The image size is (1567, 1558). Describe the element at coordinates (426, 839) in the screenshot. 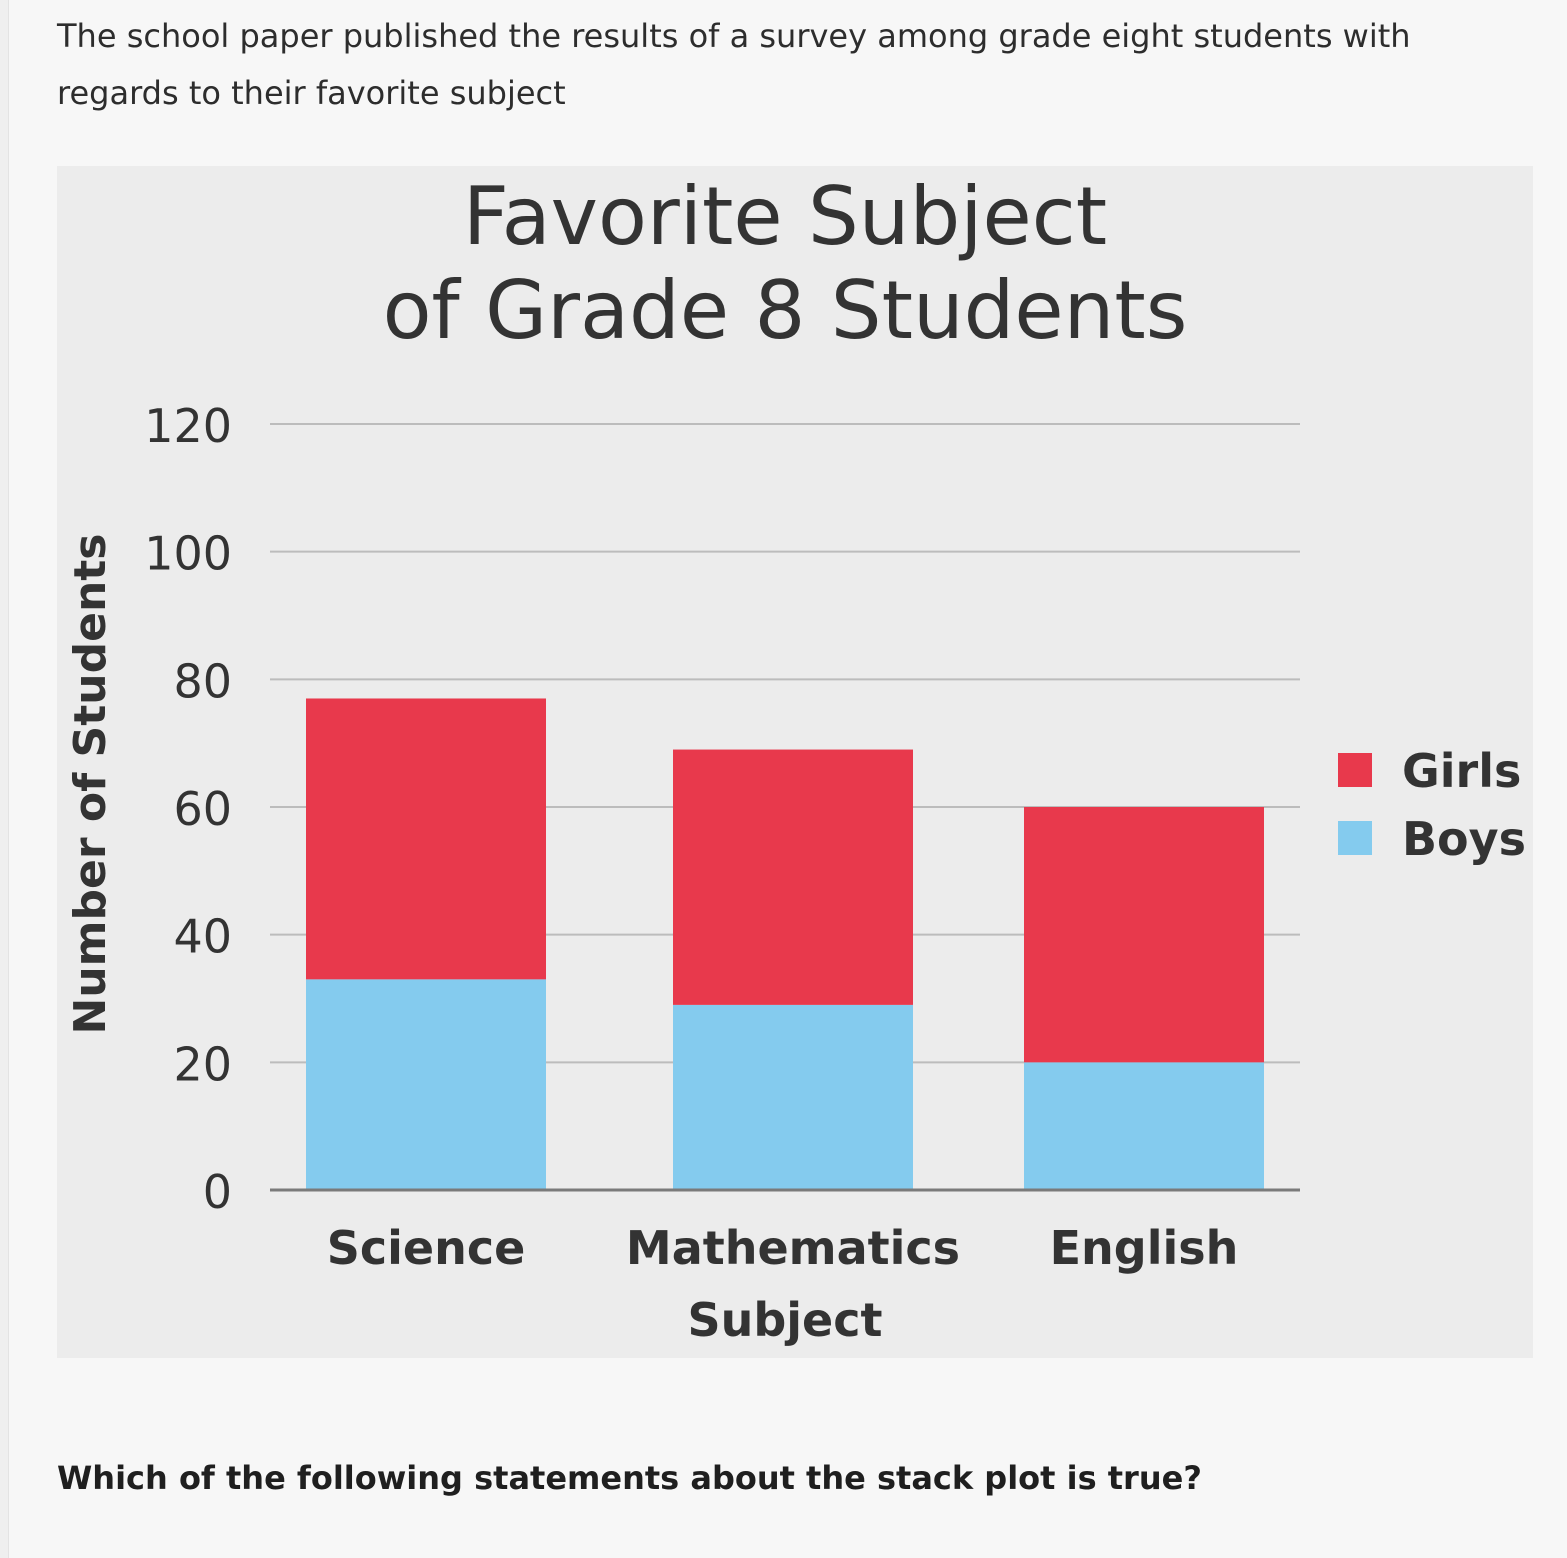

I see `bar-girls-science` at that location.